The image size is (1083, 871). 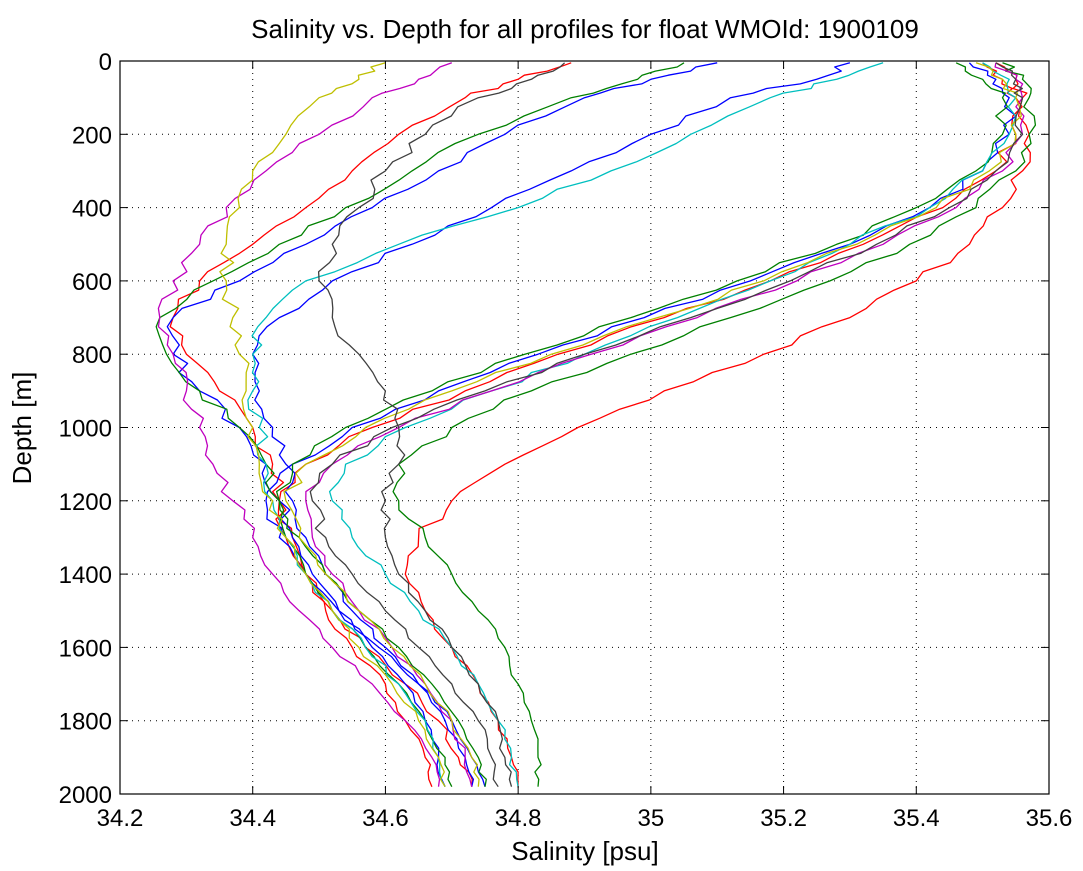 I want to click on y-tick-label: 600, so click(x=92, y=282).